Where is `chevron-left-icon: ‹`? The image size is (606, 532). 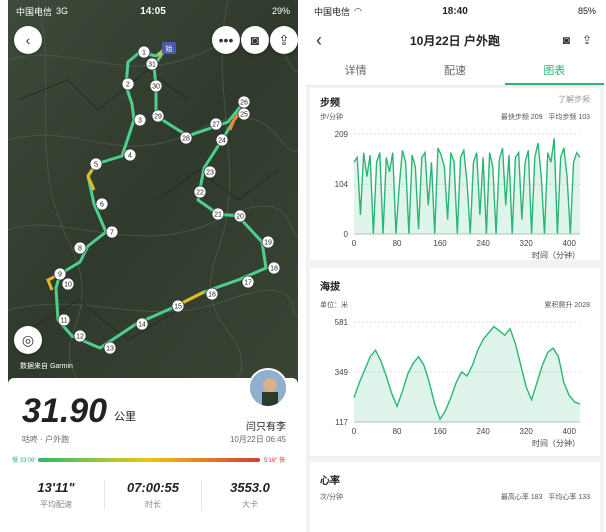 chevron-left-icon: ‹ is located at coordinates (28, 40).